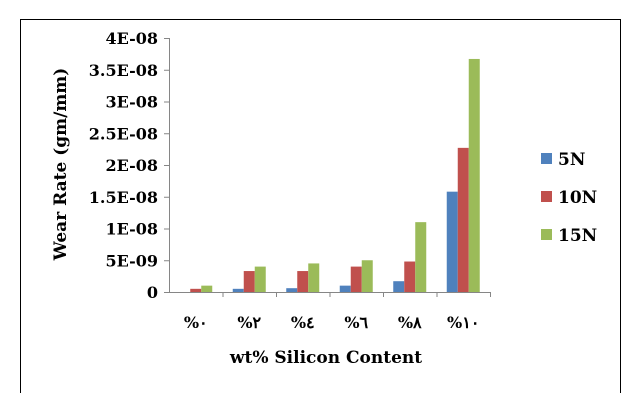 The height and width of the screenshot is (393, 627). What do you see at coordinates (577, 236) in the screenshot?
I see `legend-label-15n: 15N` at bounding box center [577, 236].